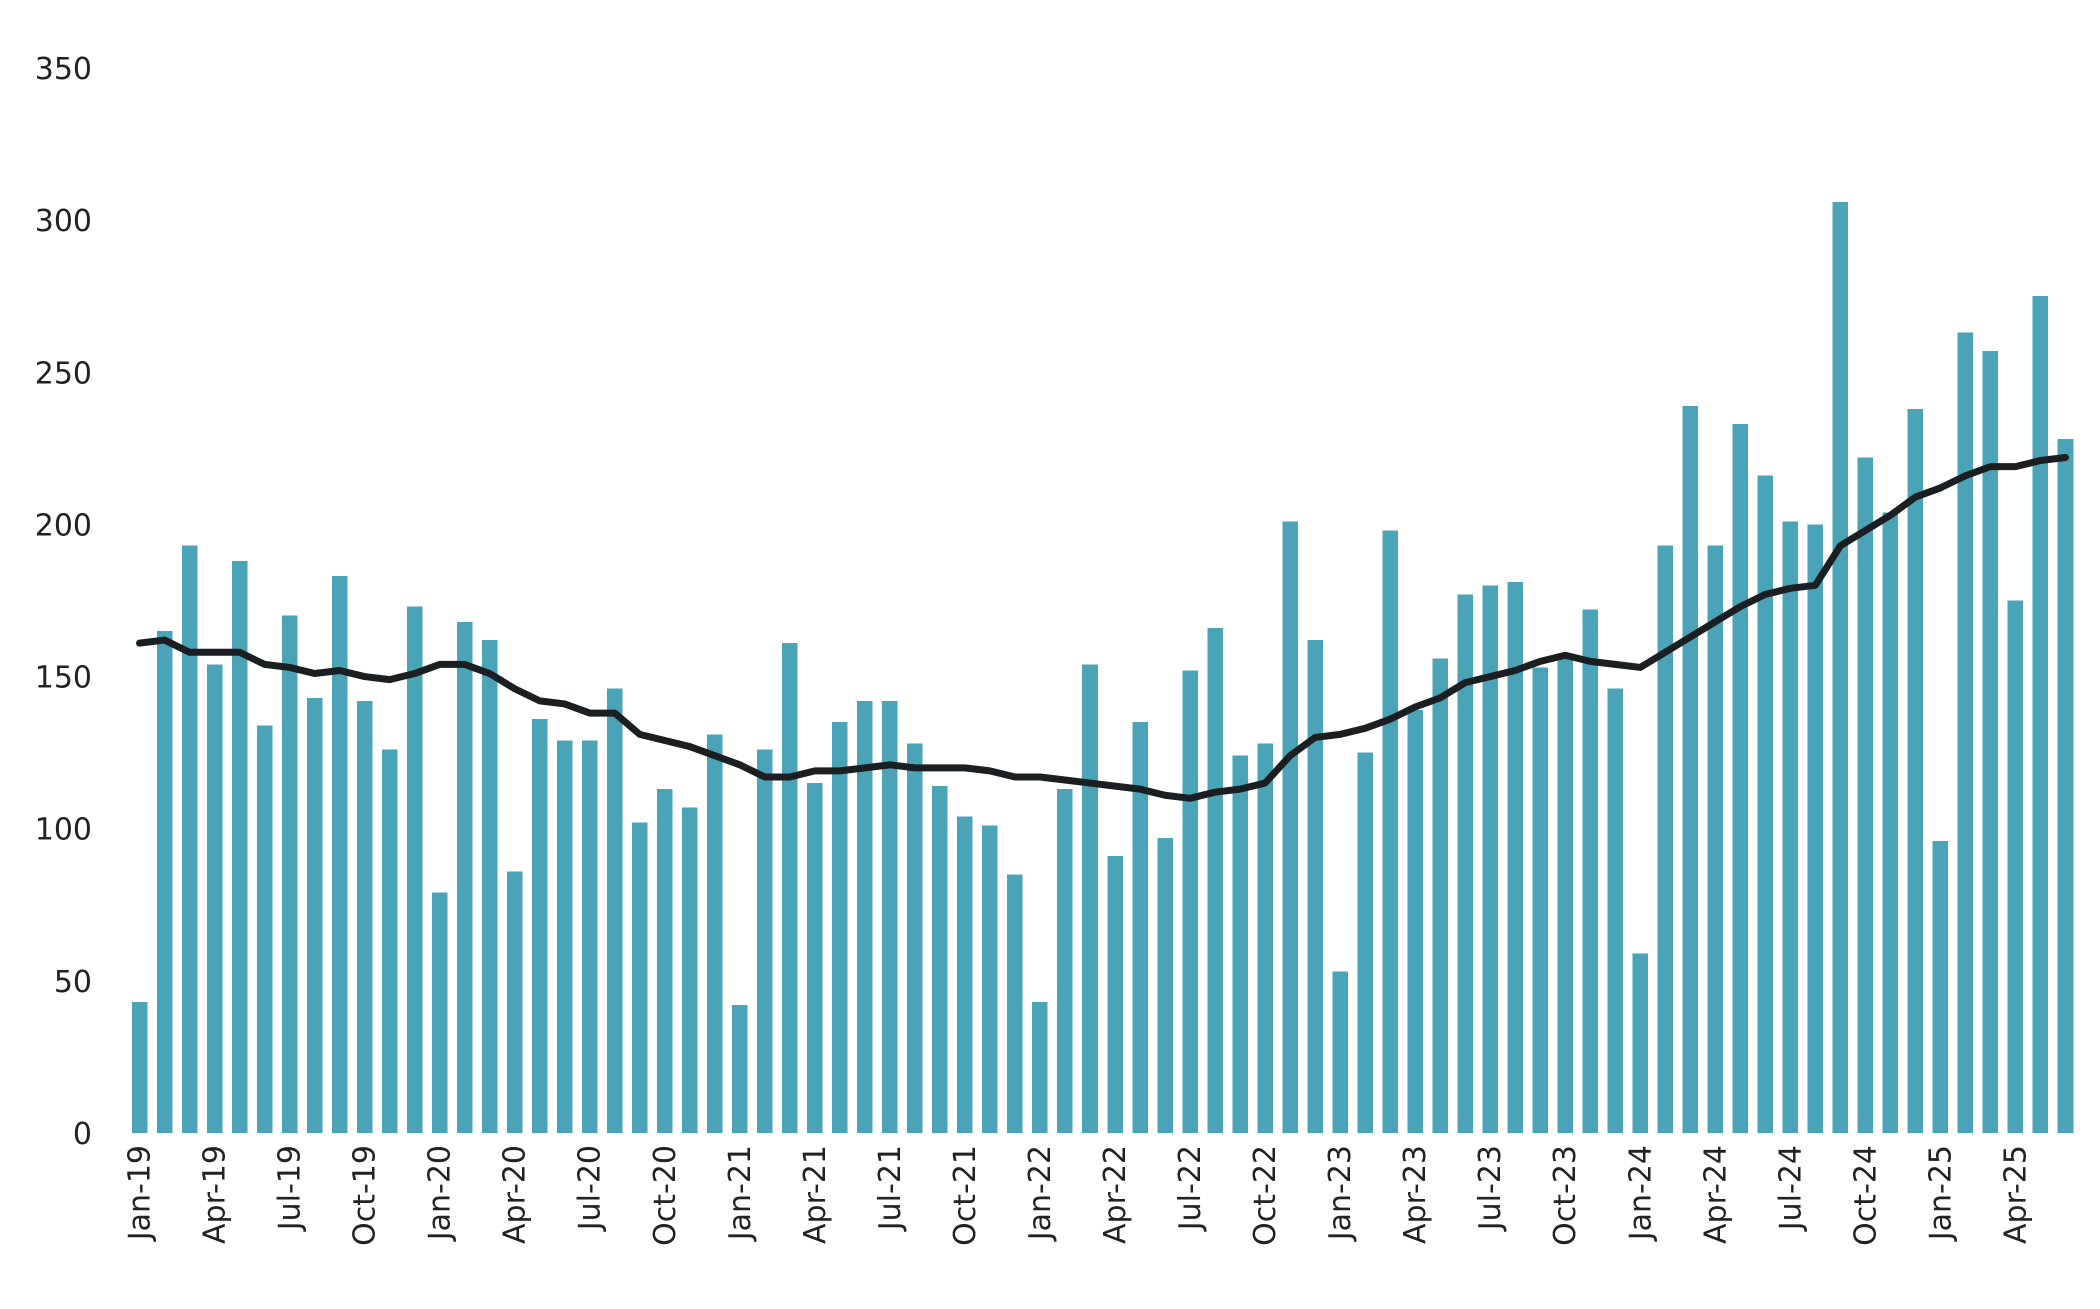  I want to click on y-tick-label: 150, so click(63, 678).